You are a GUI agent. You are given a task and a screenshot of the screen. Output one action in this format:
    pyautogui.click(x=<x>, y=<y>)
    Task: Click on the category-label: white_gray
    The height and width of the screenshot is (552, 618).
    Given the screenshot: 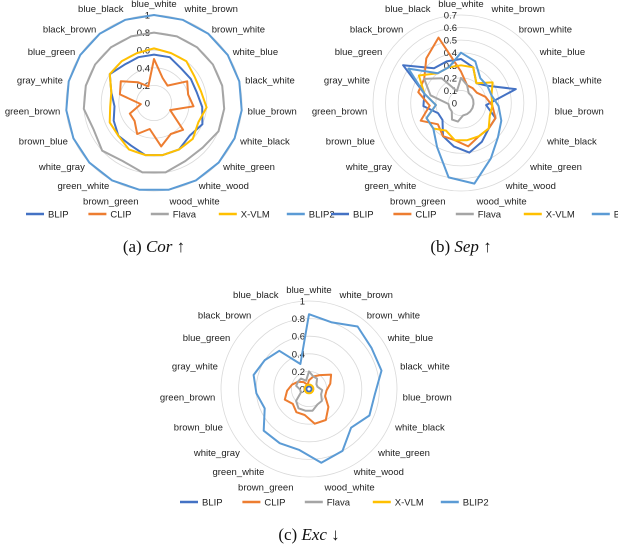 What is the action you would take?
    pyautogui.click(x=61, y=167)
    